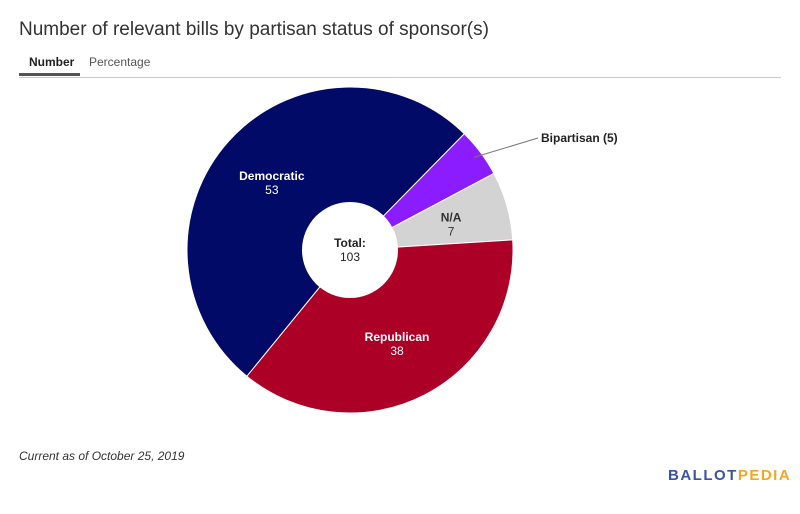  I want to click on leader-line, so click(506, 147).